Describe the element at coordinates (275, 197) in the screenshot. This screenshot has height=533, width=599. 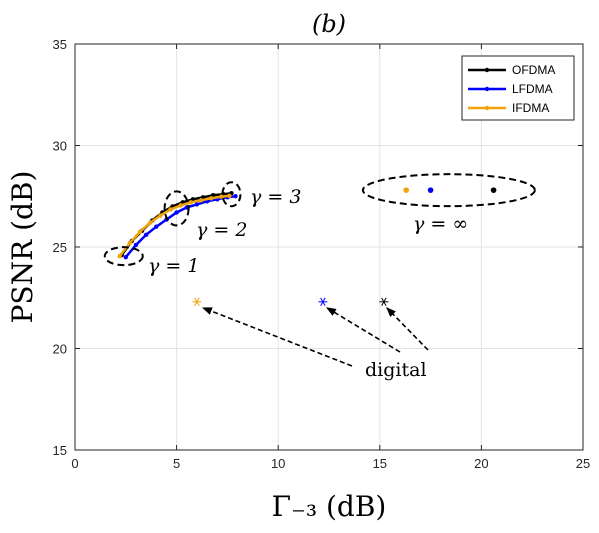
I see `gamma3-label: γ = 3` at that location.